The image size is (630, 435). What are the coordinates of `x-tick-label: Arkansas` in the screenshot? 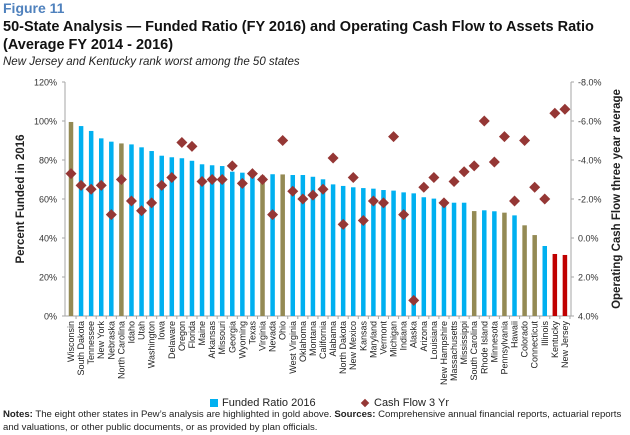 It's located at (212, 340).